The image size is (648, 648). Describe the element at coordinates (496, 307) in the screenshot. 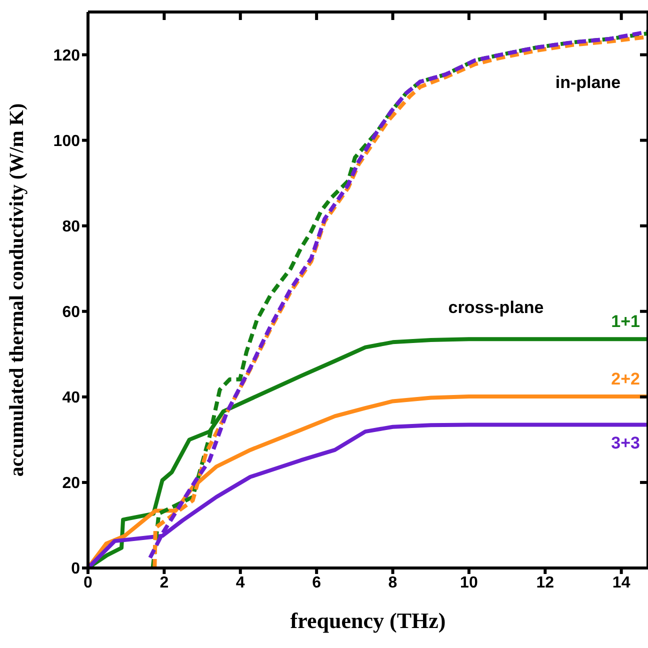

I see `annotation: cross-plane` at that location.